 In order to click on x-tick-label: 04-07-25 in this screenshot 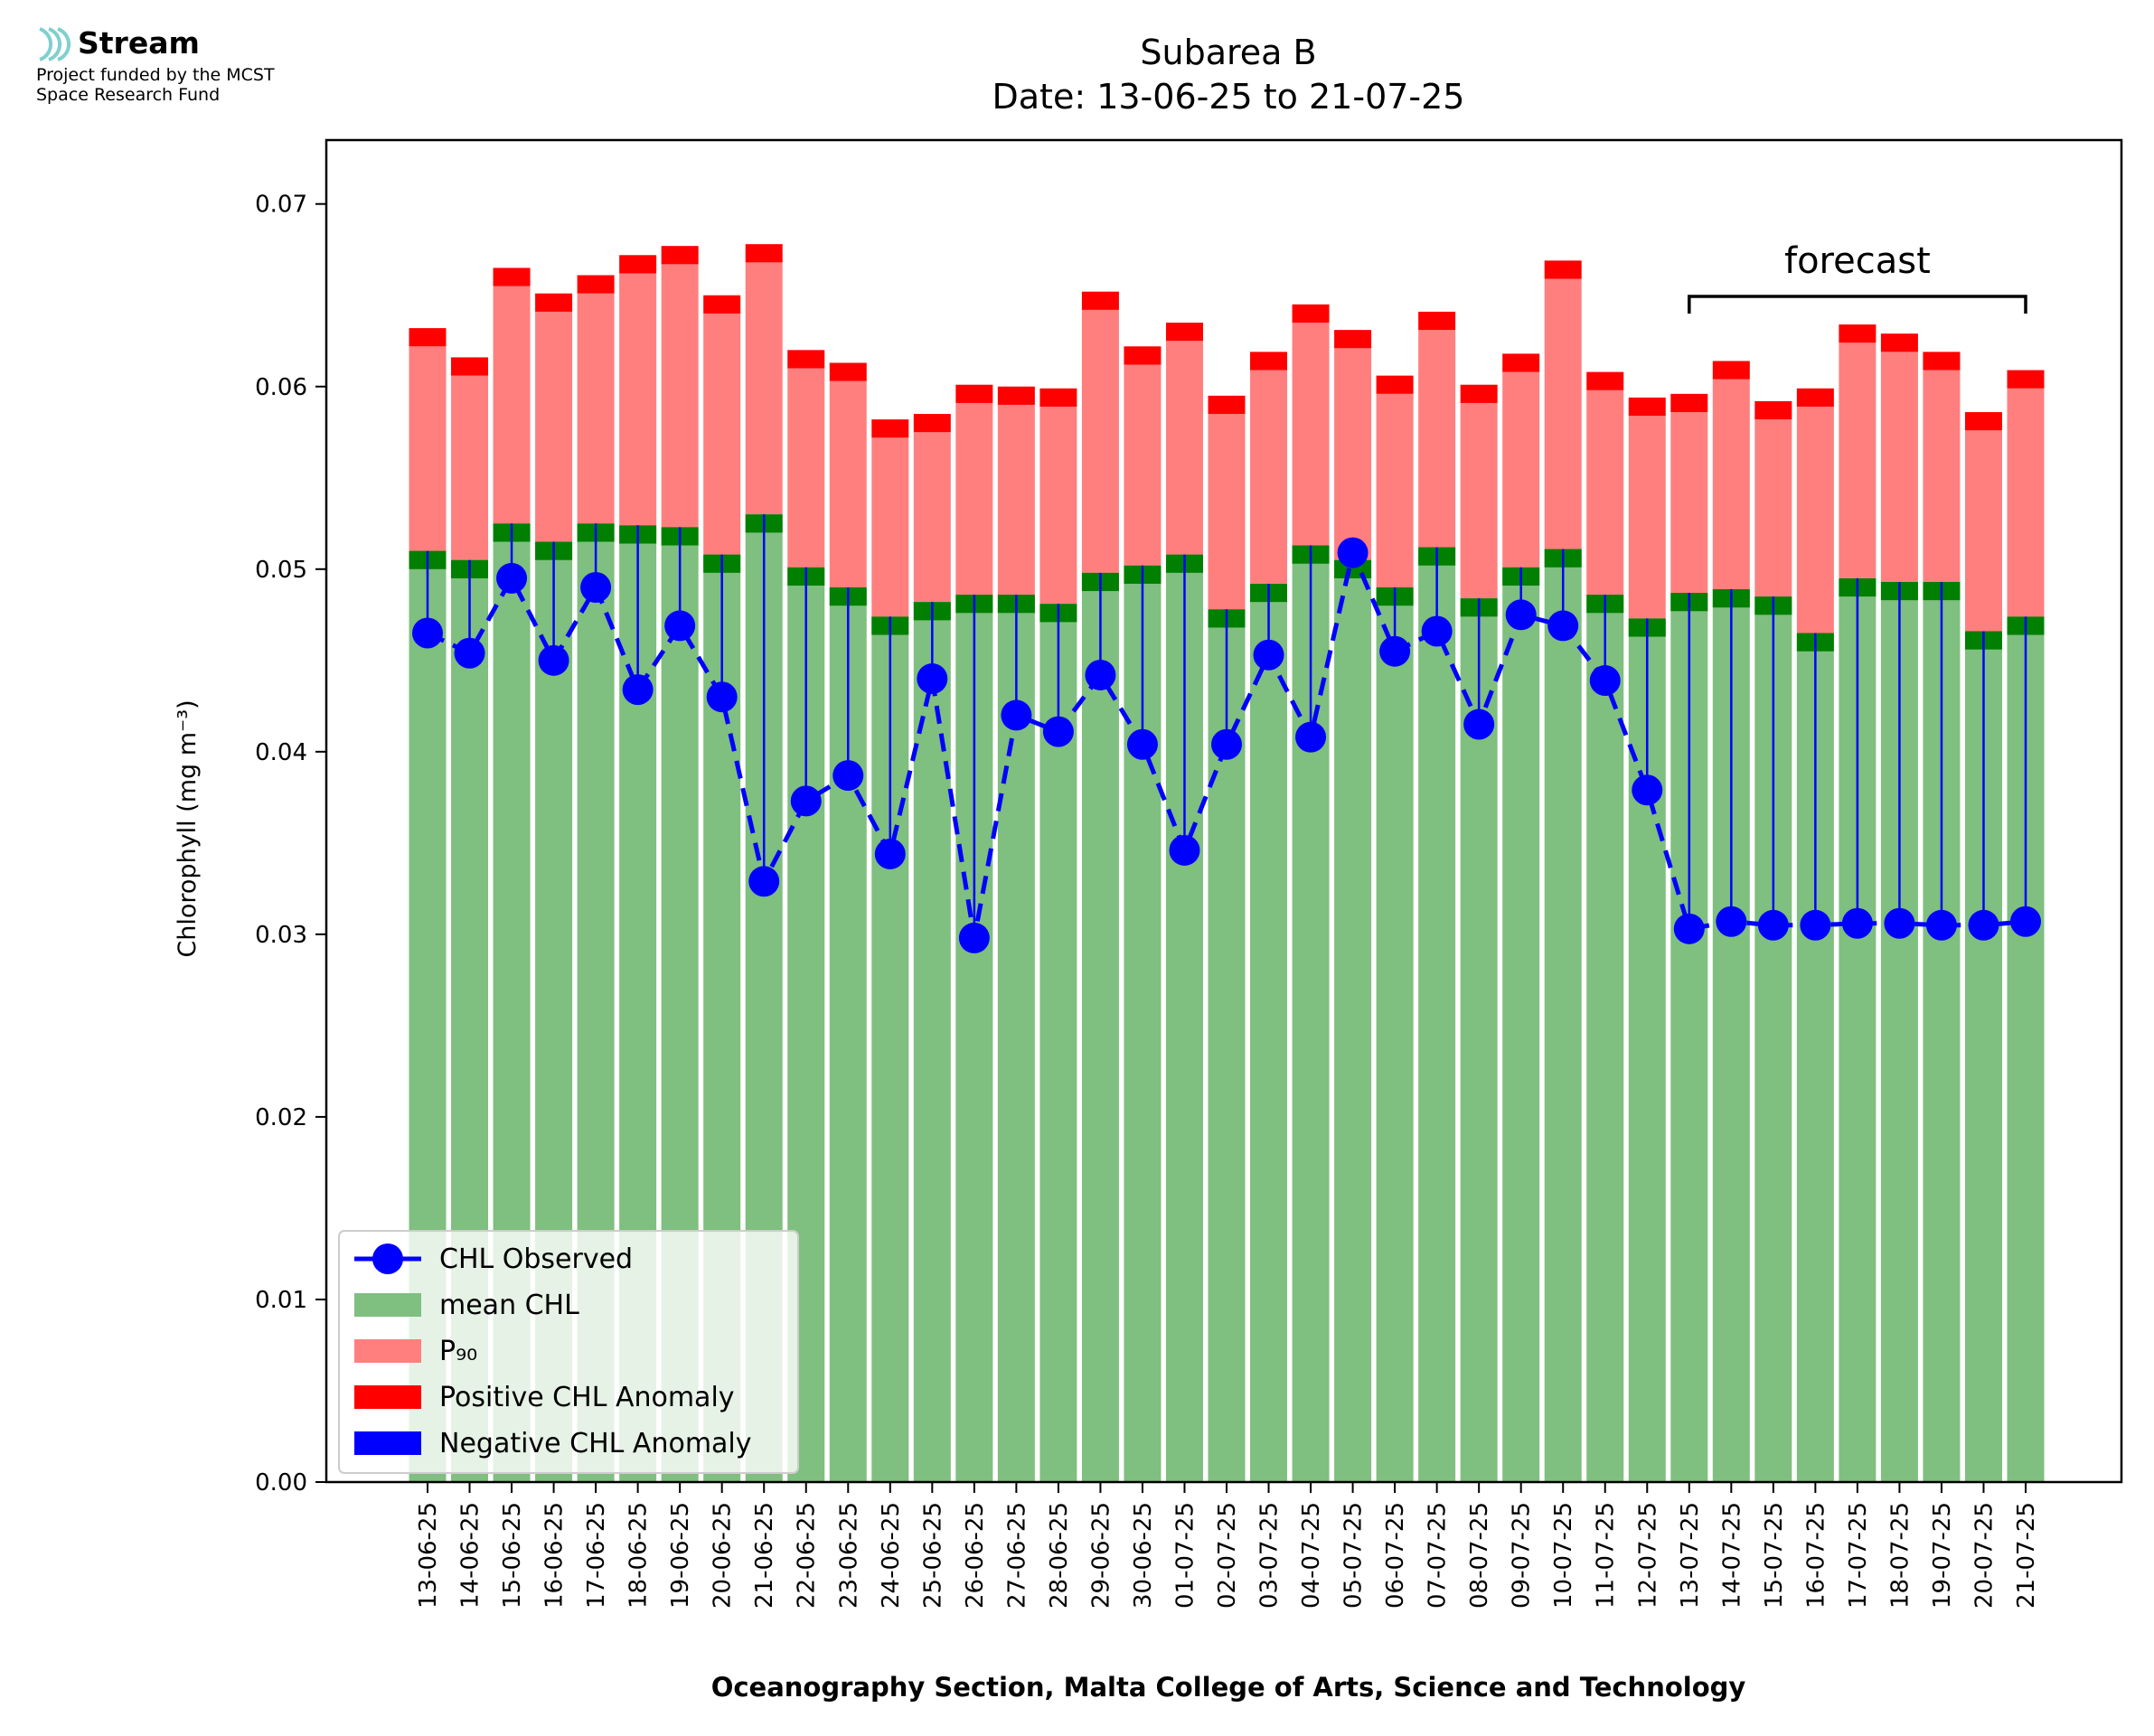, I will do `click(1311, 1556)`.